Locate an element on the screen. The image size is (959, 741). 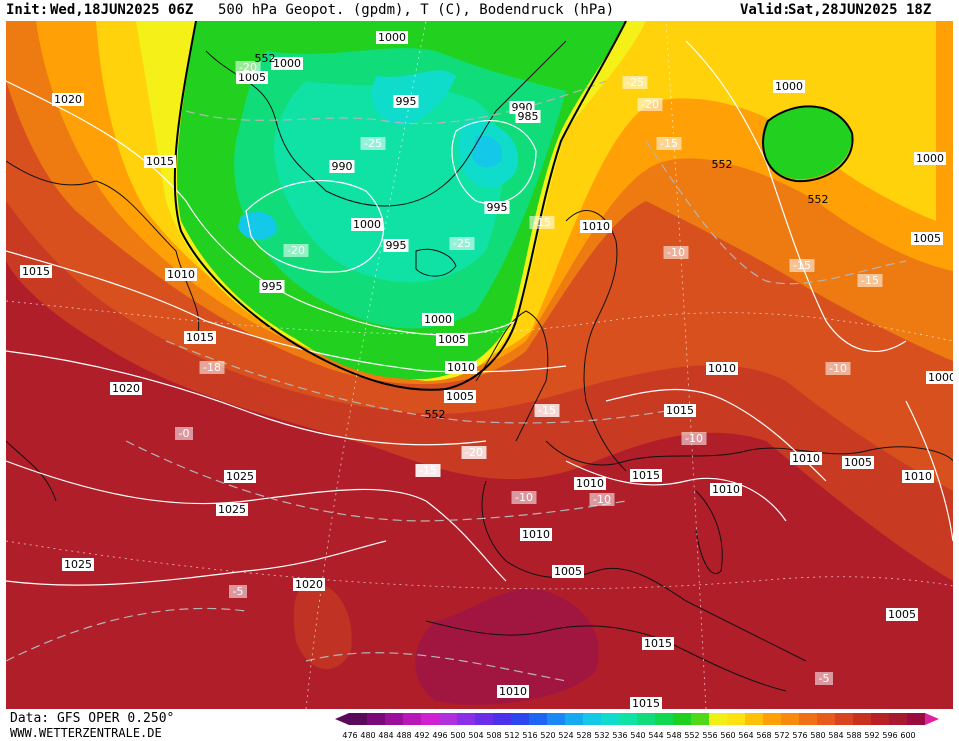
pressure-label: 995 is located at coordinates (406, 101).